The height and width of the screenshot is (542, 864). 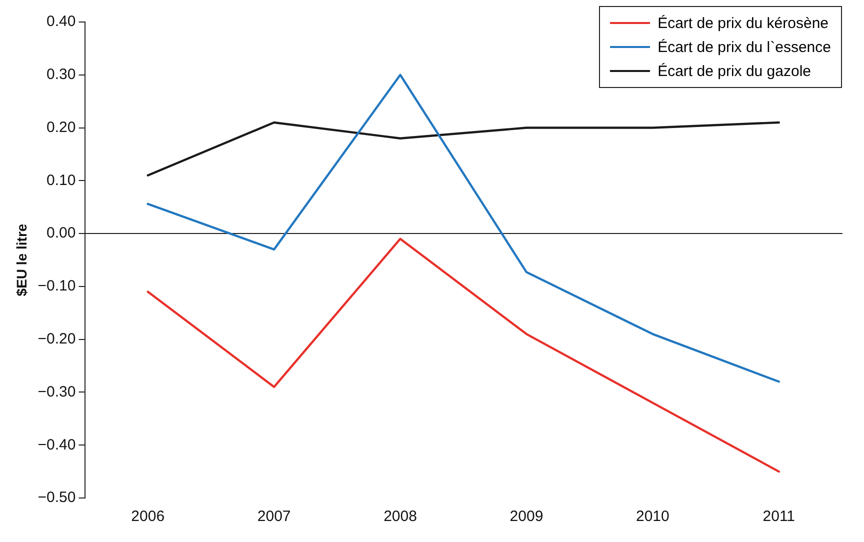 I want to click on y-axis-title: $EU le litre, so click(x=21, y=260).